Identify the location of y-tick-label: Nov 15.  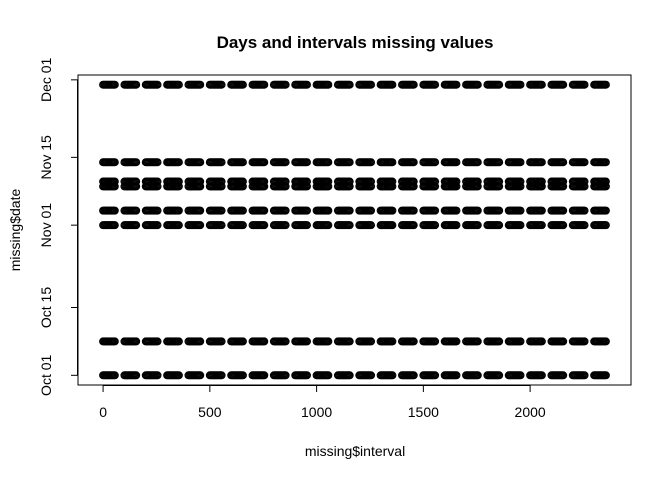
(46, 157).